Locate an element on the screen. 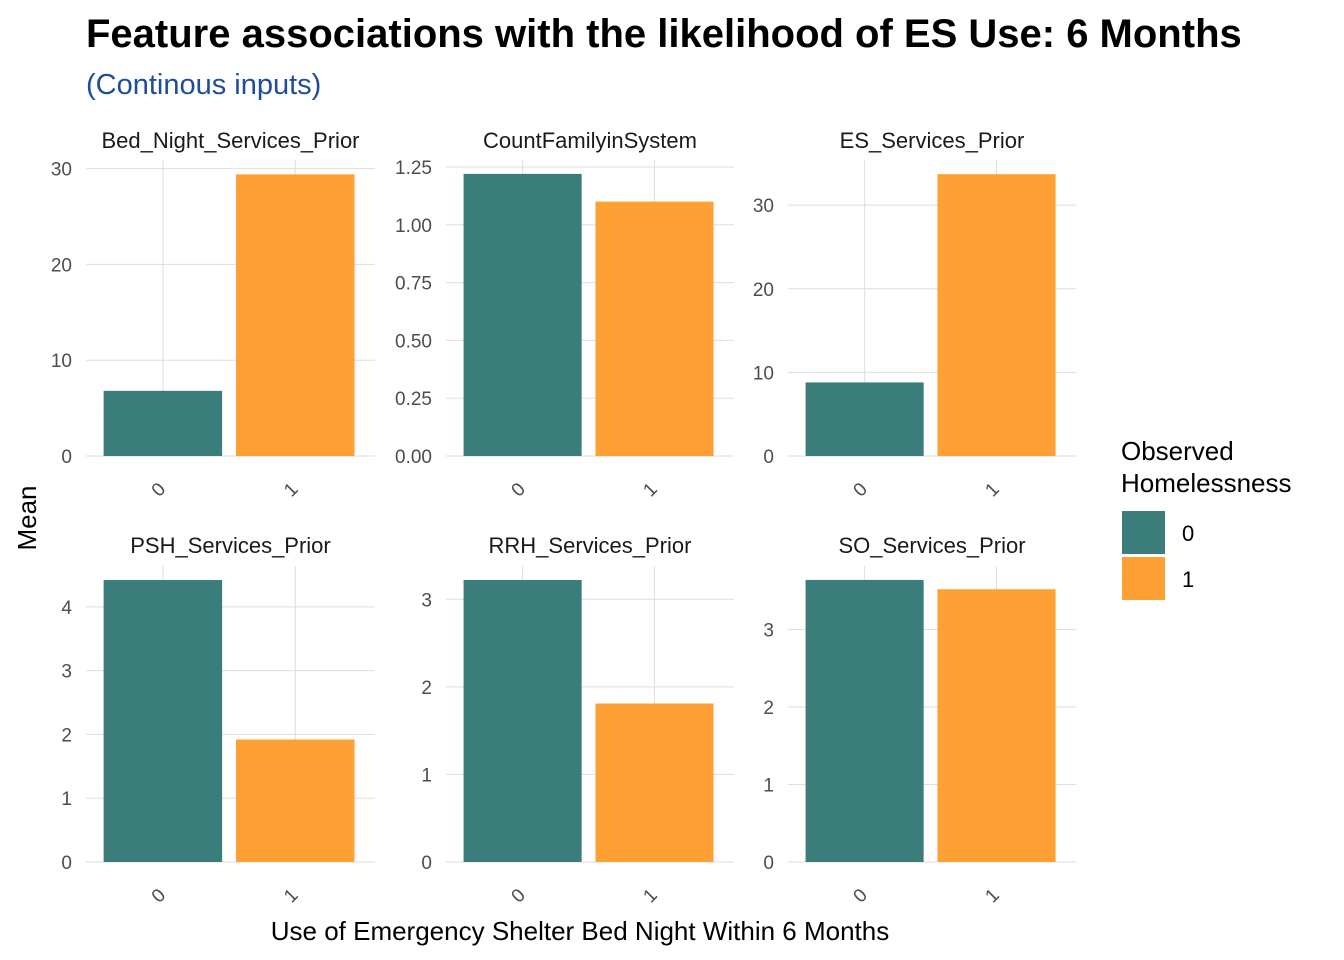  y-tick-label: 1.25 is located at coordinates (413, 168).